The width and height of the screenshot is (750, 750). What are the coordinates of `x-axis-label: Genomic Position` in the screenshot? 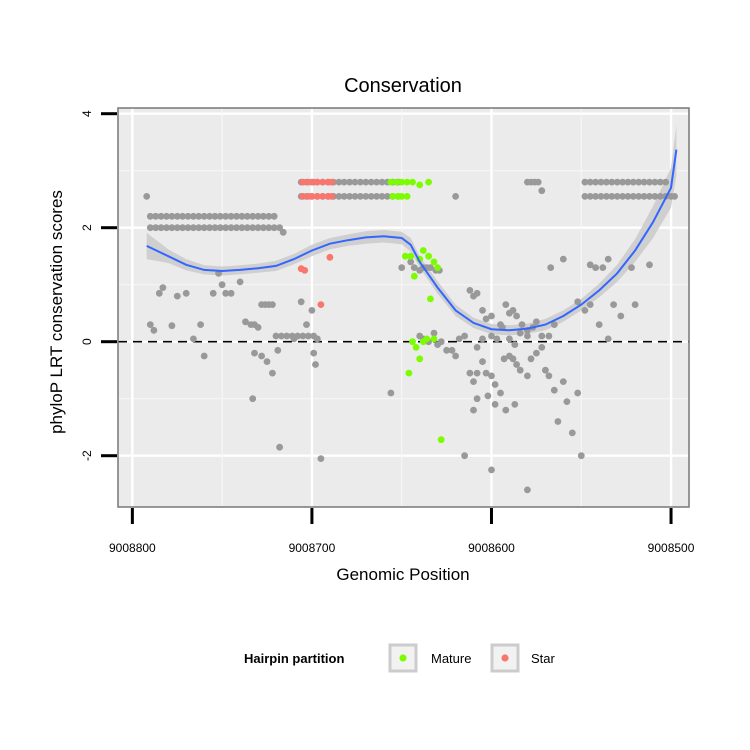 It's located at (402, 574).